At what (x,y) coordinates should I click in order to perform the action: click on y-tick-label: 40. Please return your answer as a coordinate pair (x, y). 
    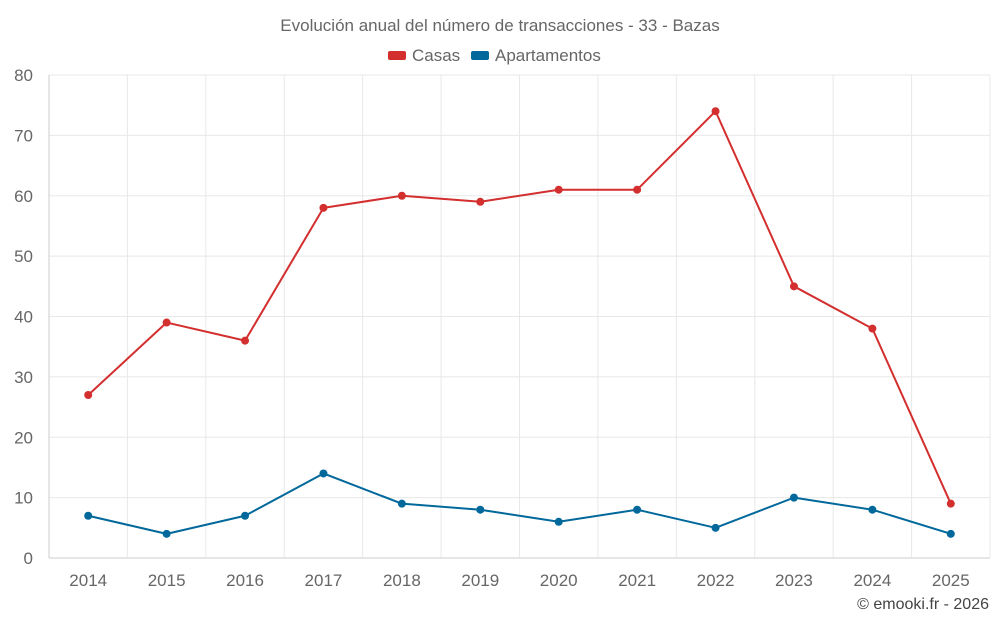
    Looking at the image, I should click on (23, 317).